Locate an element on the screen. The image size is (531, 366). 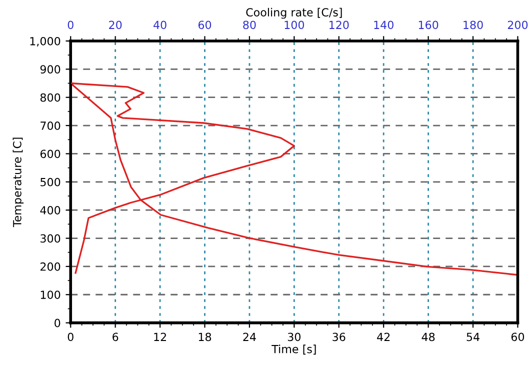
x-tick-label: 24 is located at coordinates (249, 336).